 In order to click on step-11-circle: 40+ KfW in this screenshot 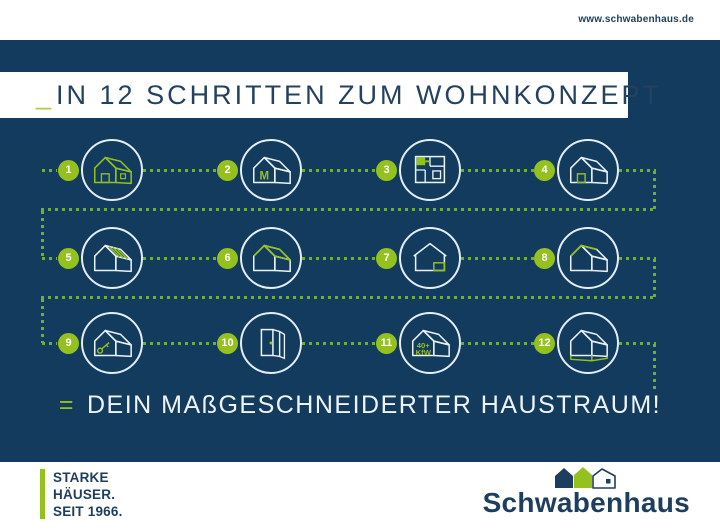, I will do `click(430, 343)`.